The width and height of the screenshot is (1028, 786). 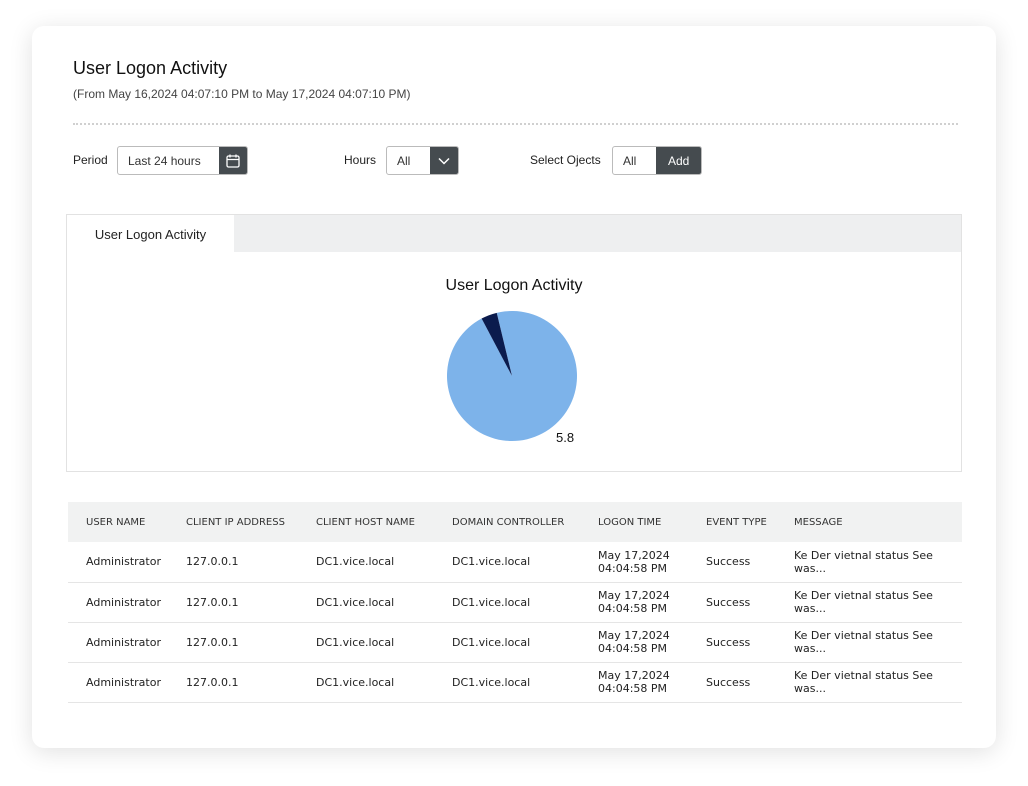 I want to click on objects-all-button: All, so click(x=630, y=160).